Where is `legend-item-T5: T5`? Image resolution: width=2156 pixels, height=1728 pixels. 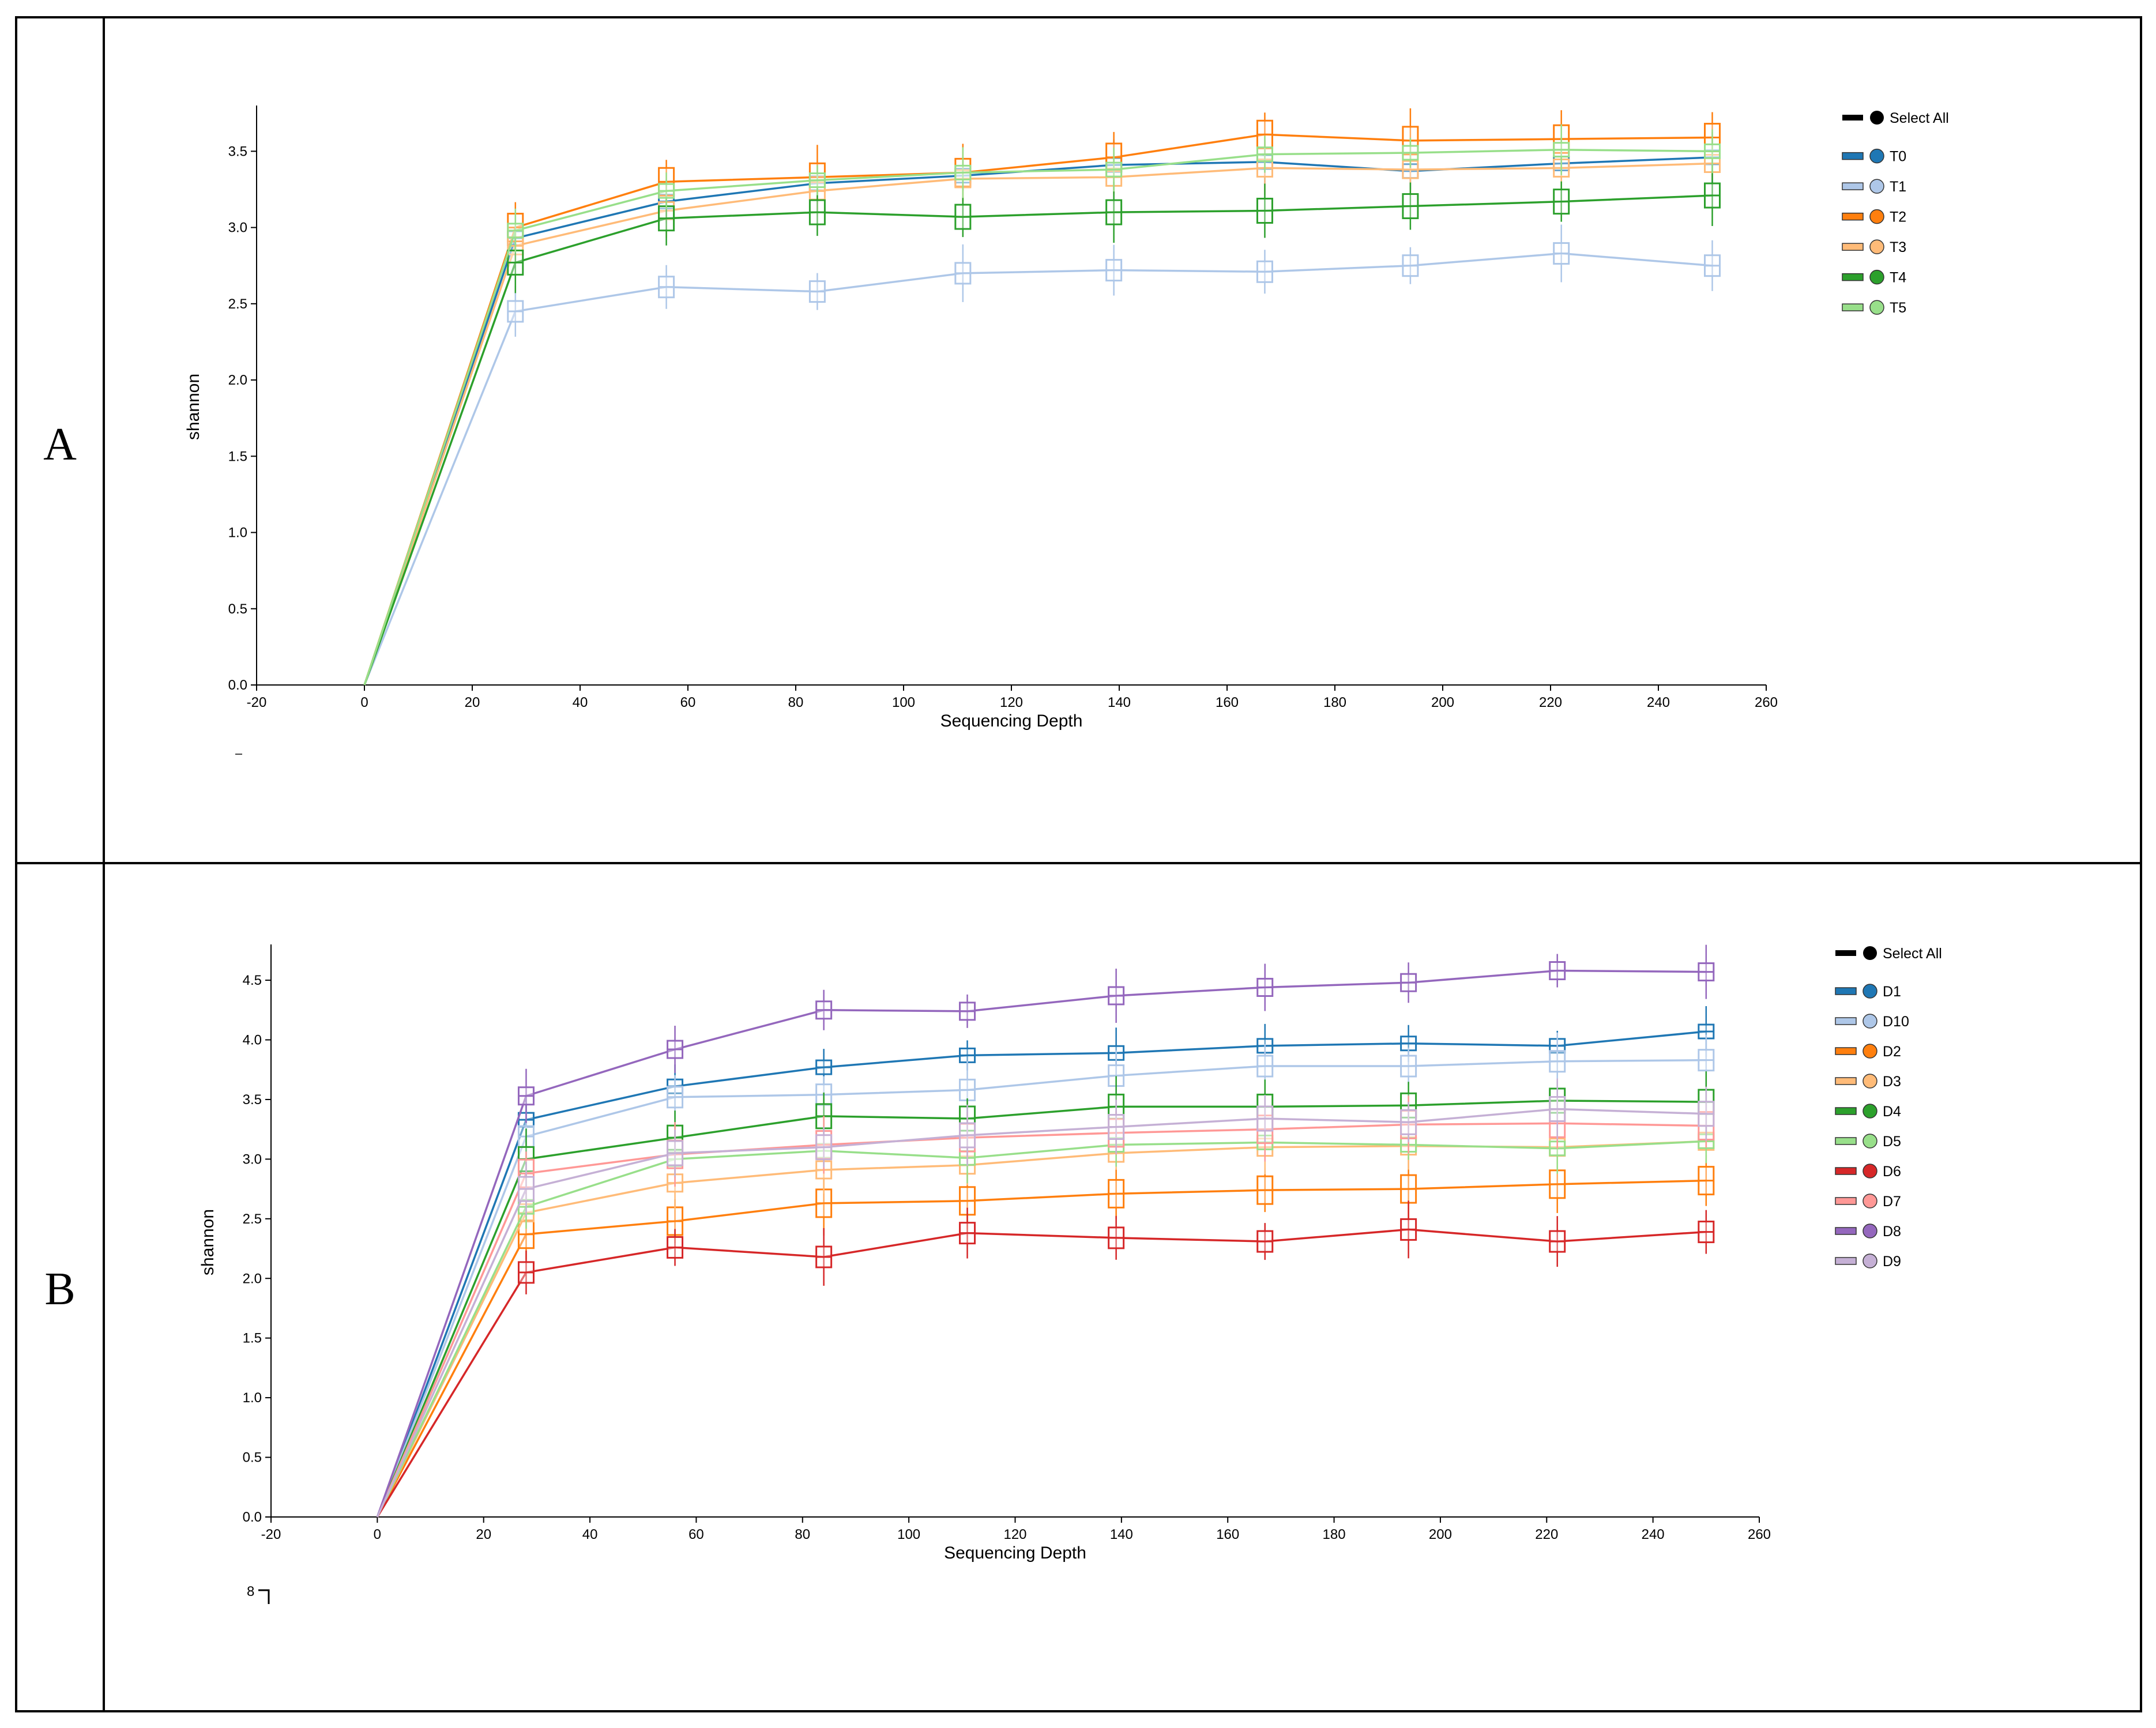 legend-item-T5: T5 is located at coordinates (1874, 308).